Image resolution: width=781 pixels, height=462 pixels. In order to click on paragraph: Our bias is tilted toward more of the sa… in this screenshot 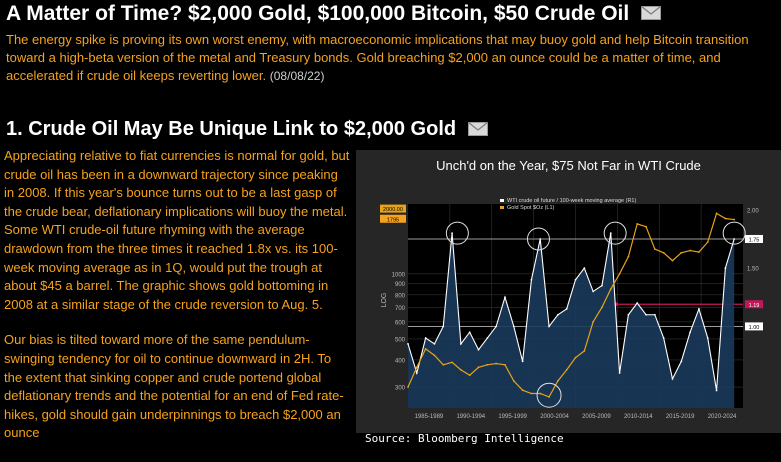, I will do `click(174, 386)`.